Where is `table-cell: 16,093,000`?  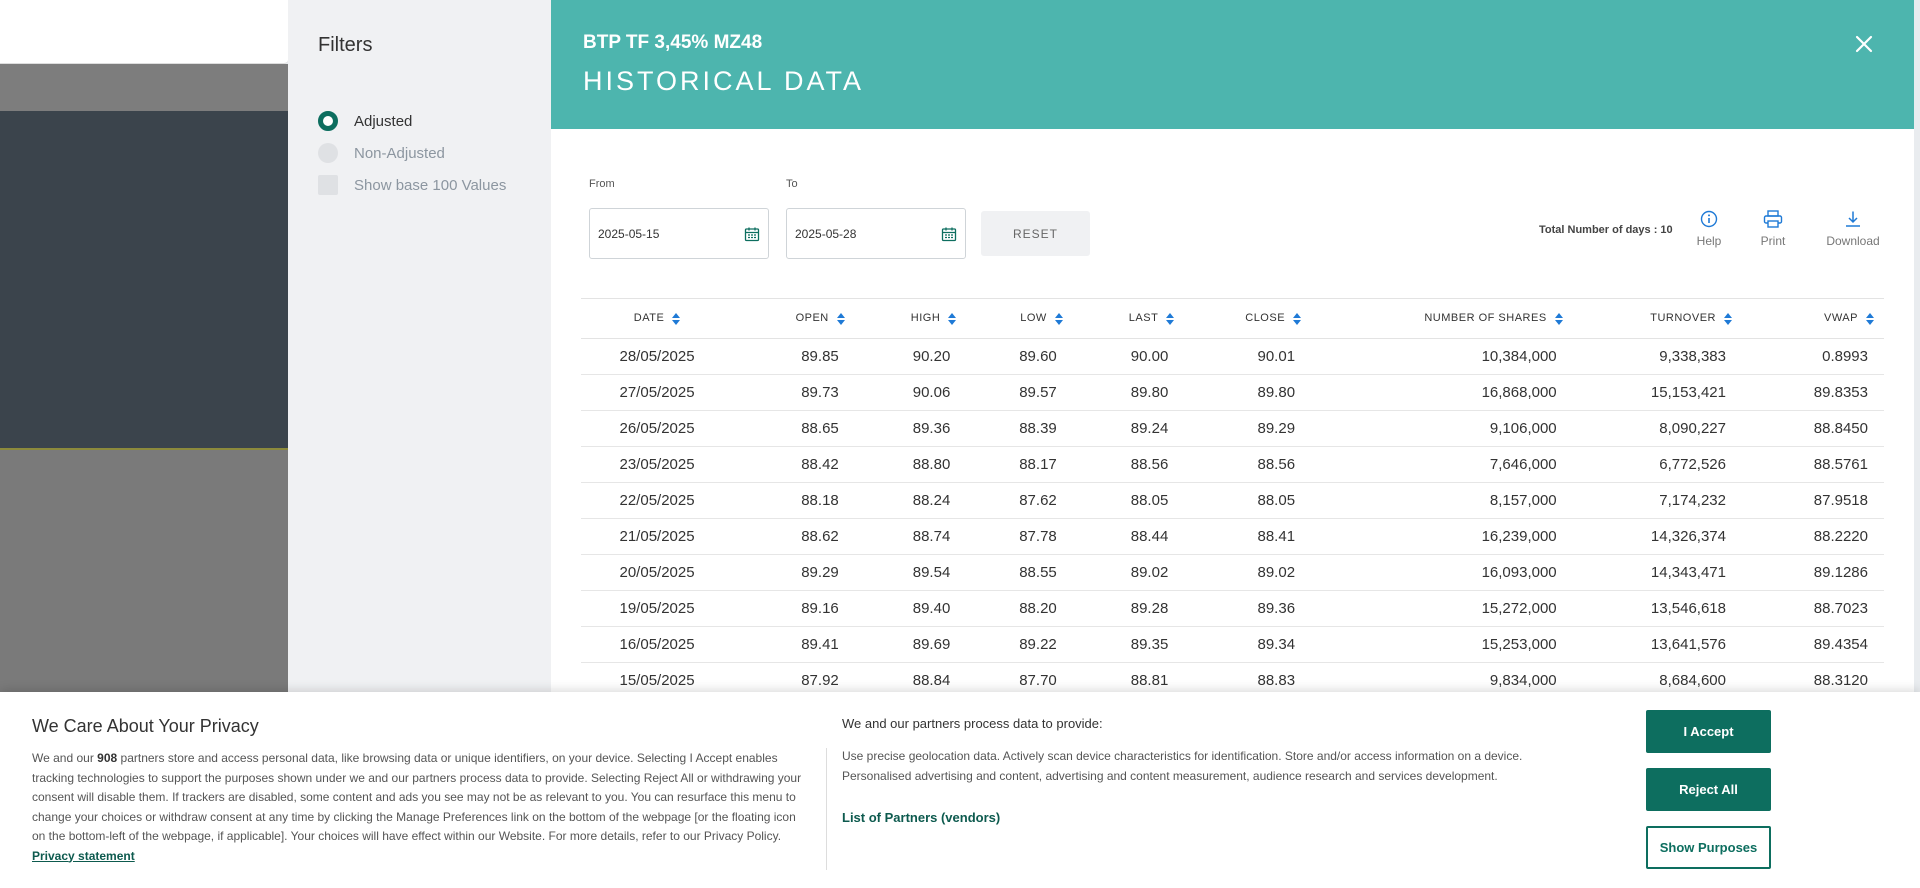
table-cell: 16,093,000 is located at coordinates (1442, 572).